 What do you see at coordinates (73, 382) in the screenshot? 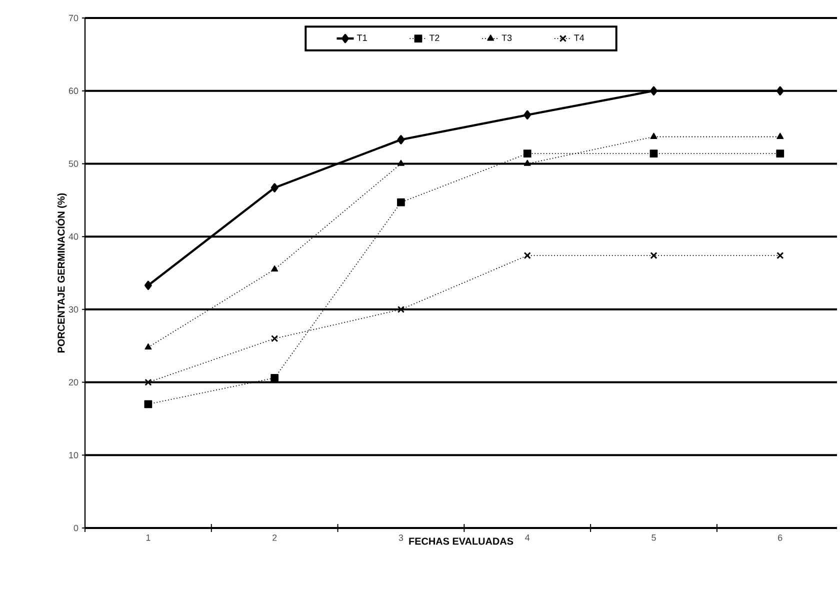
I see `y-tick-label: 20` at bounding box center [73, 382].